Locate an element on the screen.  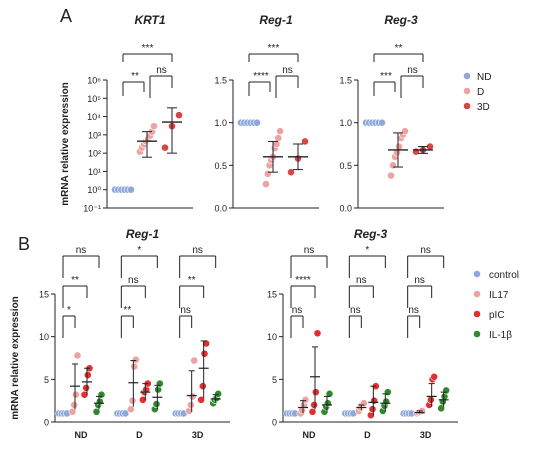
x-tick-label: ND is located at coordinates (81, 435).